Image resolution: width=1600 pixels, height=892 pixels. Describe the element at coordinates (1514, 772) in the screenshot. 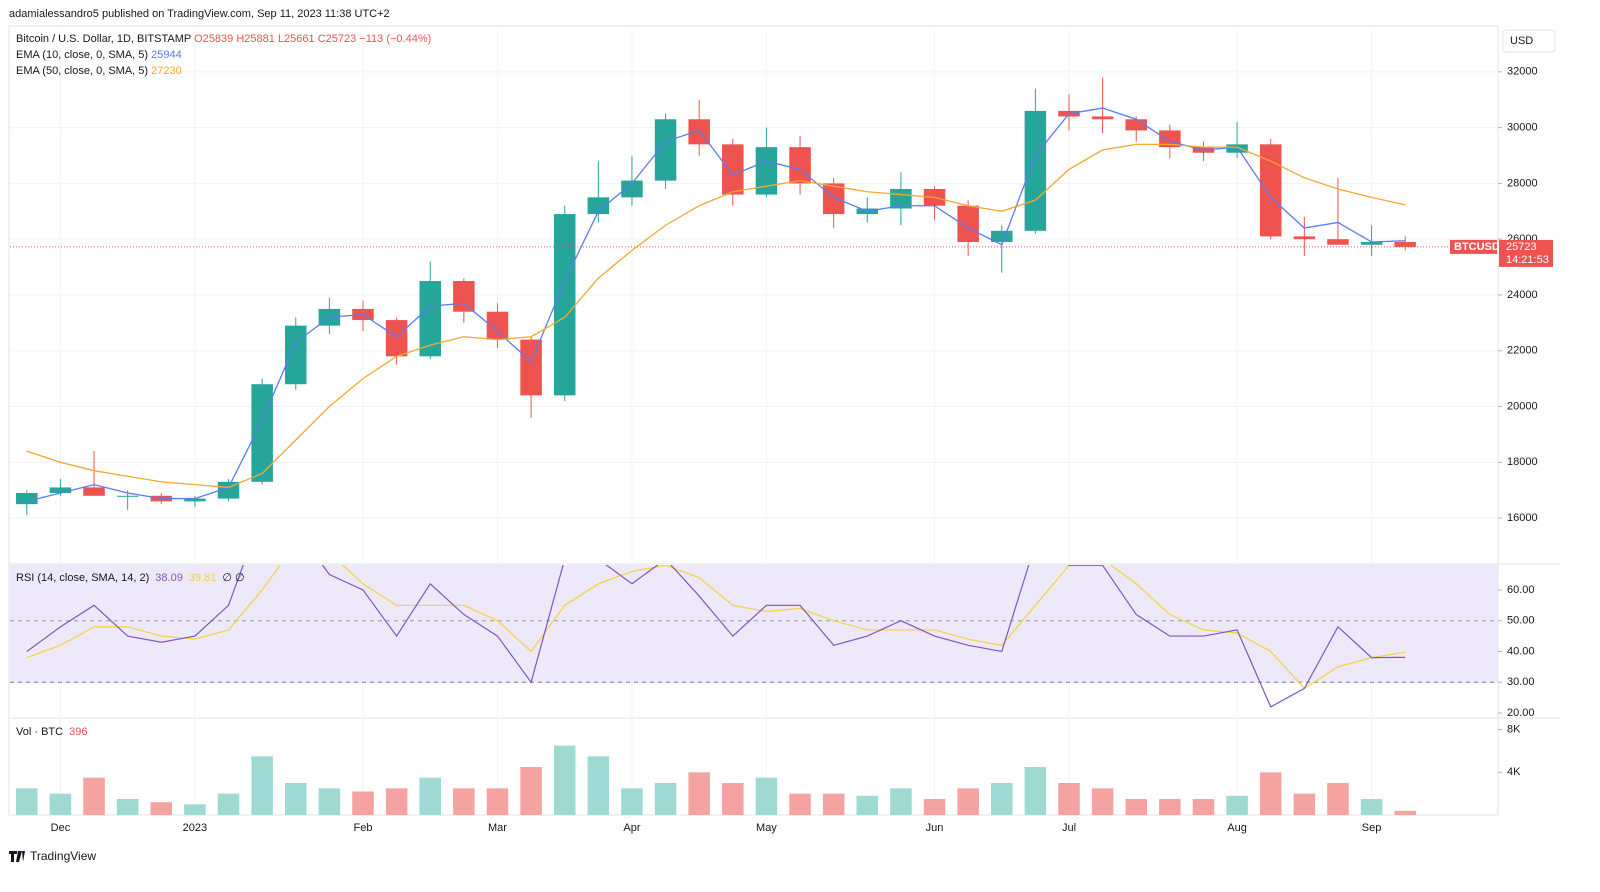

I see `y-tick-label: 4K` at that location.